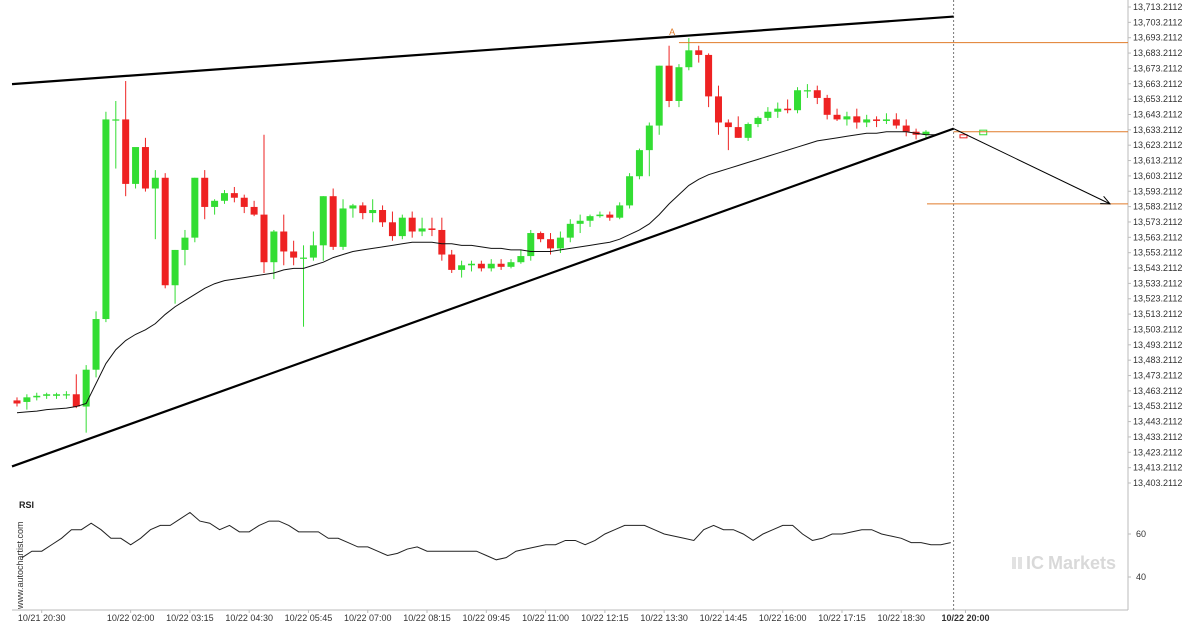 This screenshot has width=1200, height=630. Describe the element at coordinates (565, 565) in the screenshot. I see `watermarks: www.autochartist.com IC Markets` at that location.